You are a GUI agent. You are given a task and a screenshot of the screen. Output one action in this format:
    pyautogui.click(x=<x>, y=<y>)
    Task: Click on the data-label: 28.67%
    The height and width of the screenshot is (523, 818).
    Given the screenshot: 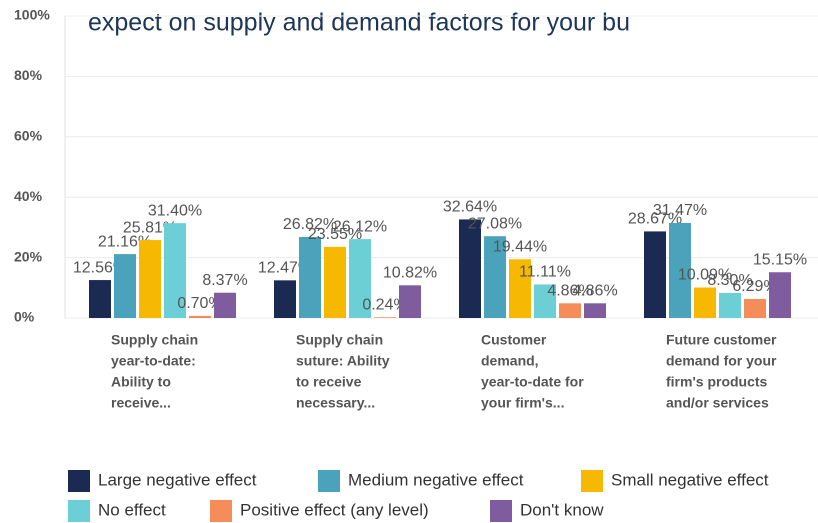 What is the action you would take?
    pyautogui.click(x=655, y=219)
    